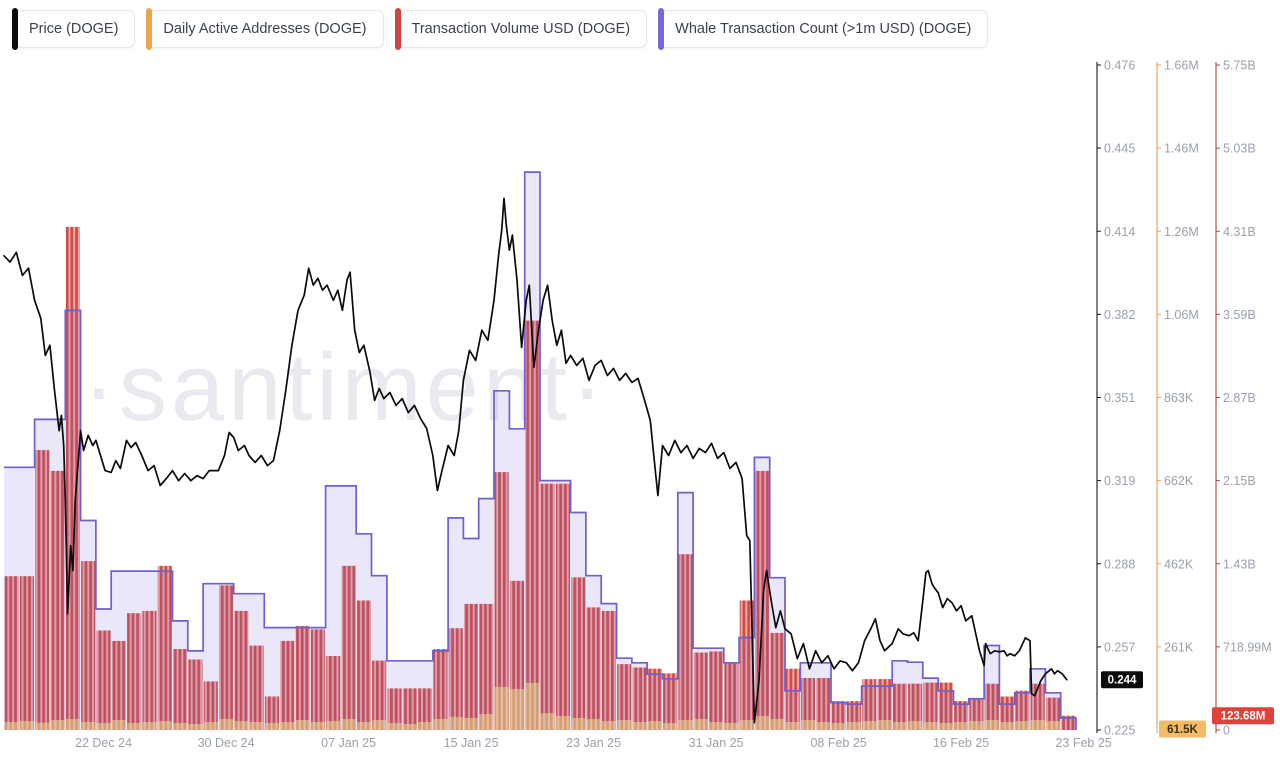  Describe the element at coordinates (397, 29) in the screenshot. I see `volume-swatch-icon` at that location.